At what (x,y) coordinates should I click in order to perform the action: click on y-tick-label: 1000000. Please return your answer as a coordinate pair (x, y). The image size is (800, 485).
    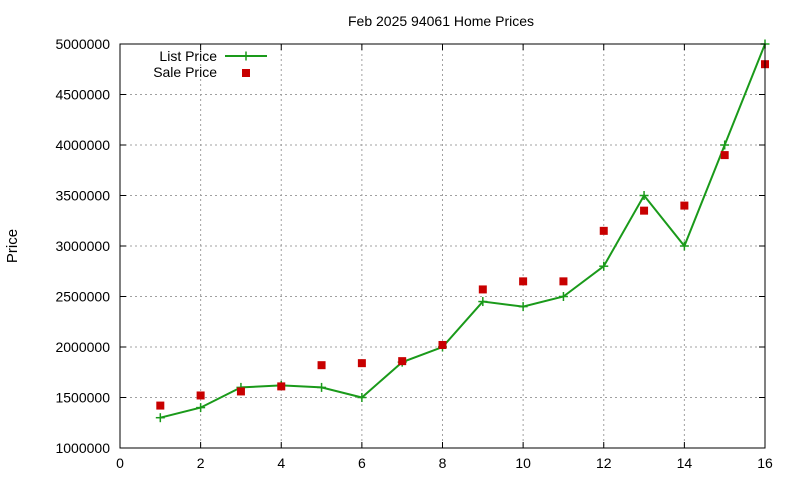
    Looking at the image, I should click on (82, 448).